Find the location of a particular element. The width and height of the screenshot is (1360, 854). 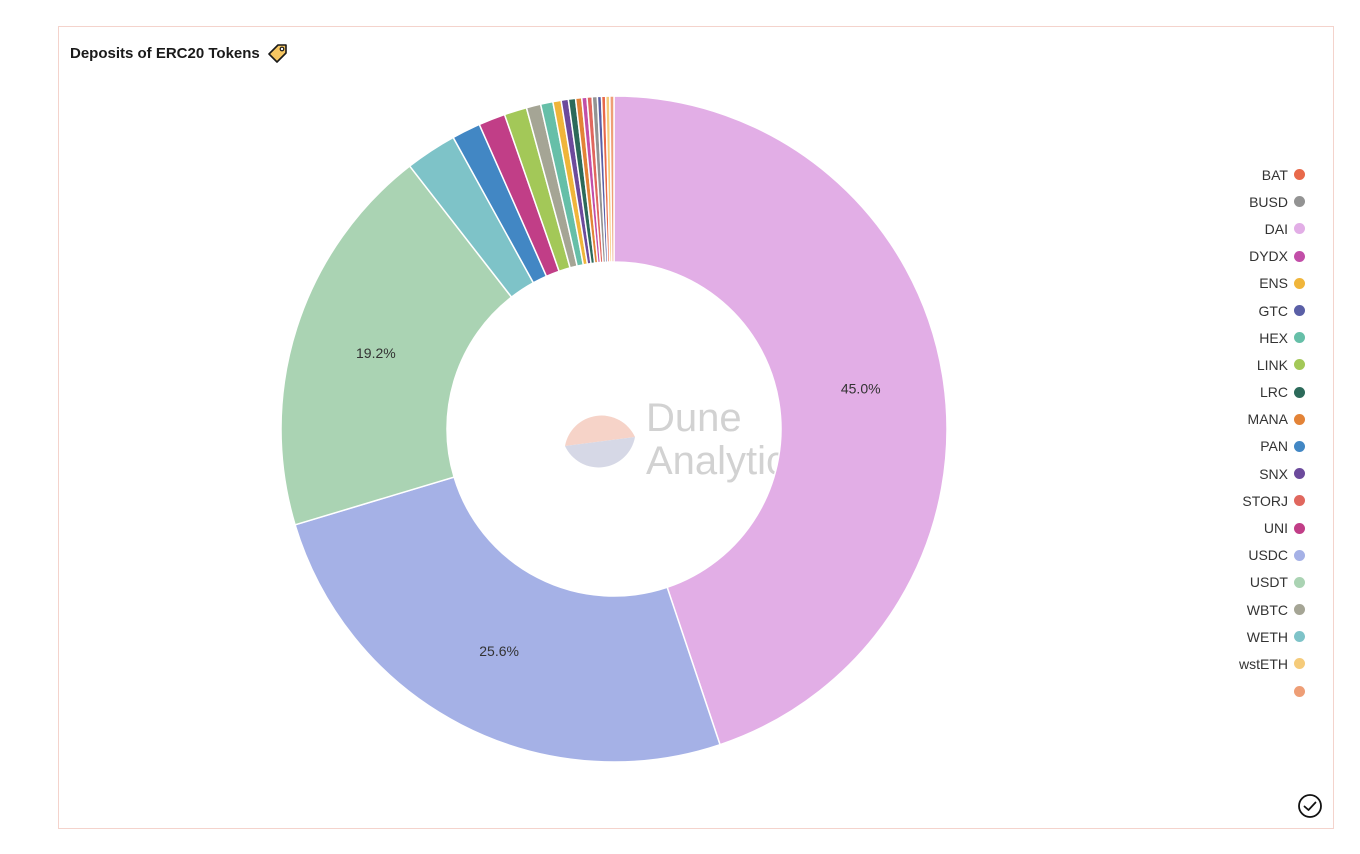

legend-item-lrc: LRC is located at coordinates (1272, 392).